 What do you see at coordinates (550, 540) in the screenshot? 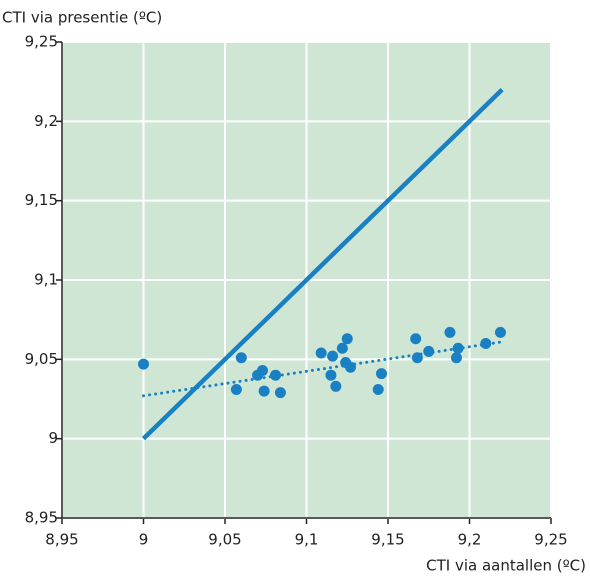
I see `x-tick-label: 9,25` at bounding box center [550, 540].